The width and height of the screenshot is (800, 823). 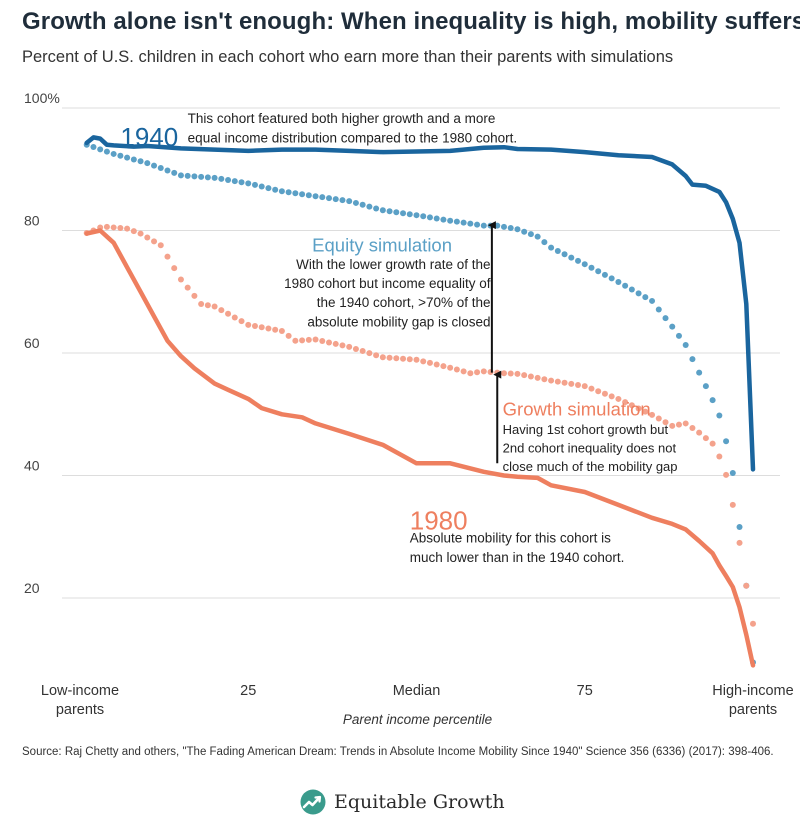 I want to click on y-tick-label: 100%, so click(x=42, y=98).